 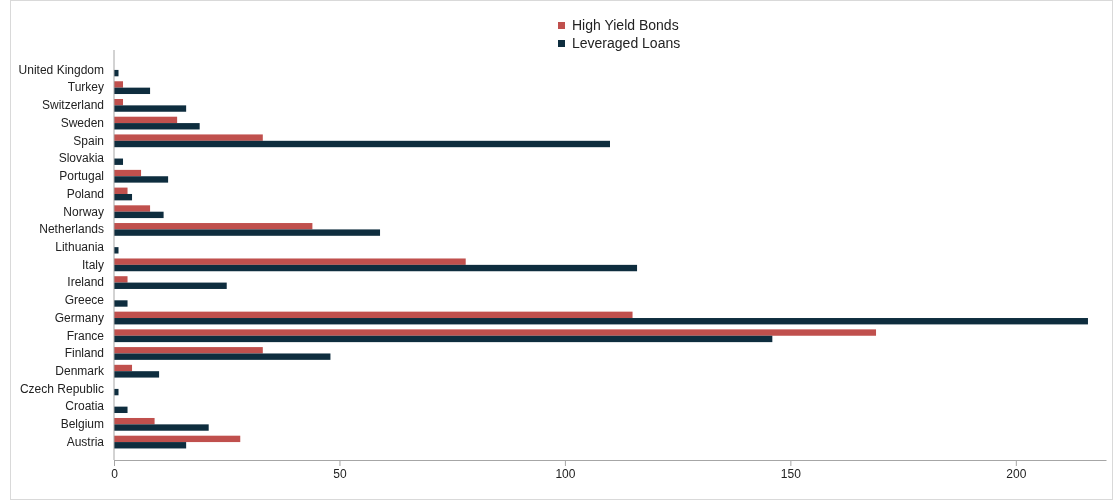 I want to click on y-tick-label: France, so click(x=85, y=335).